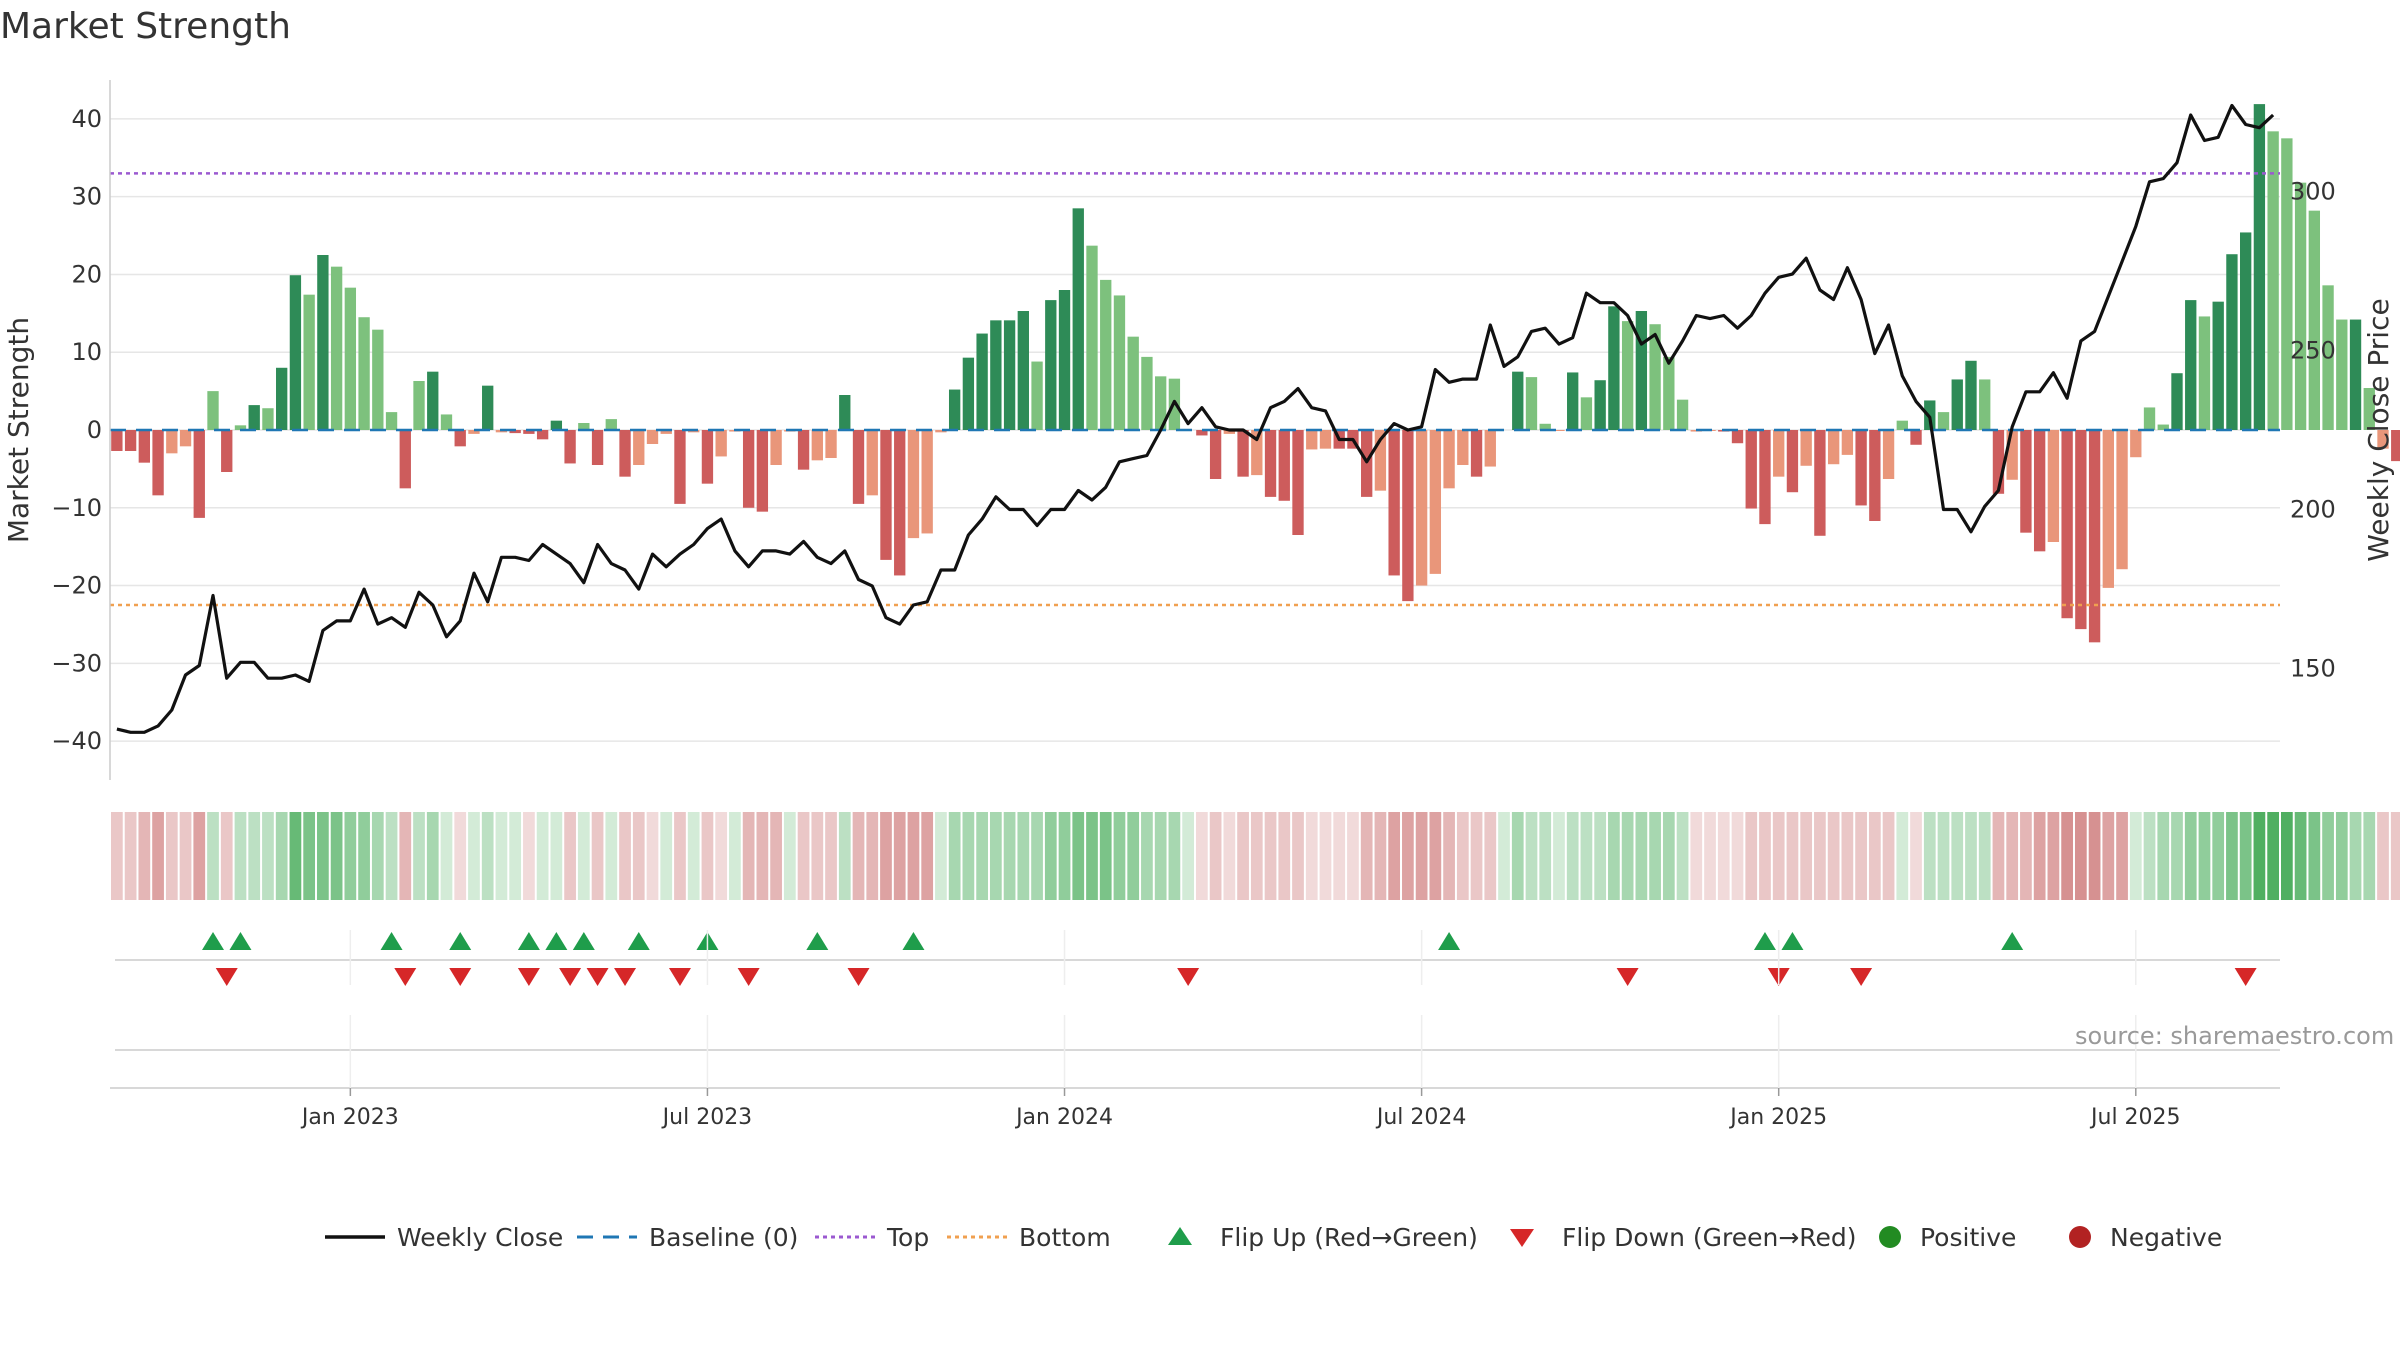 The height and width of the screenshot is (1350, 2400). Describe the element at coordinates (1421, 1117) in the screenshot. I see `x-tick-label: Jul 2024` at that location.